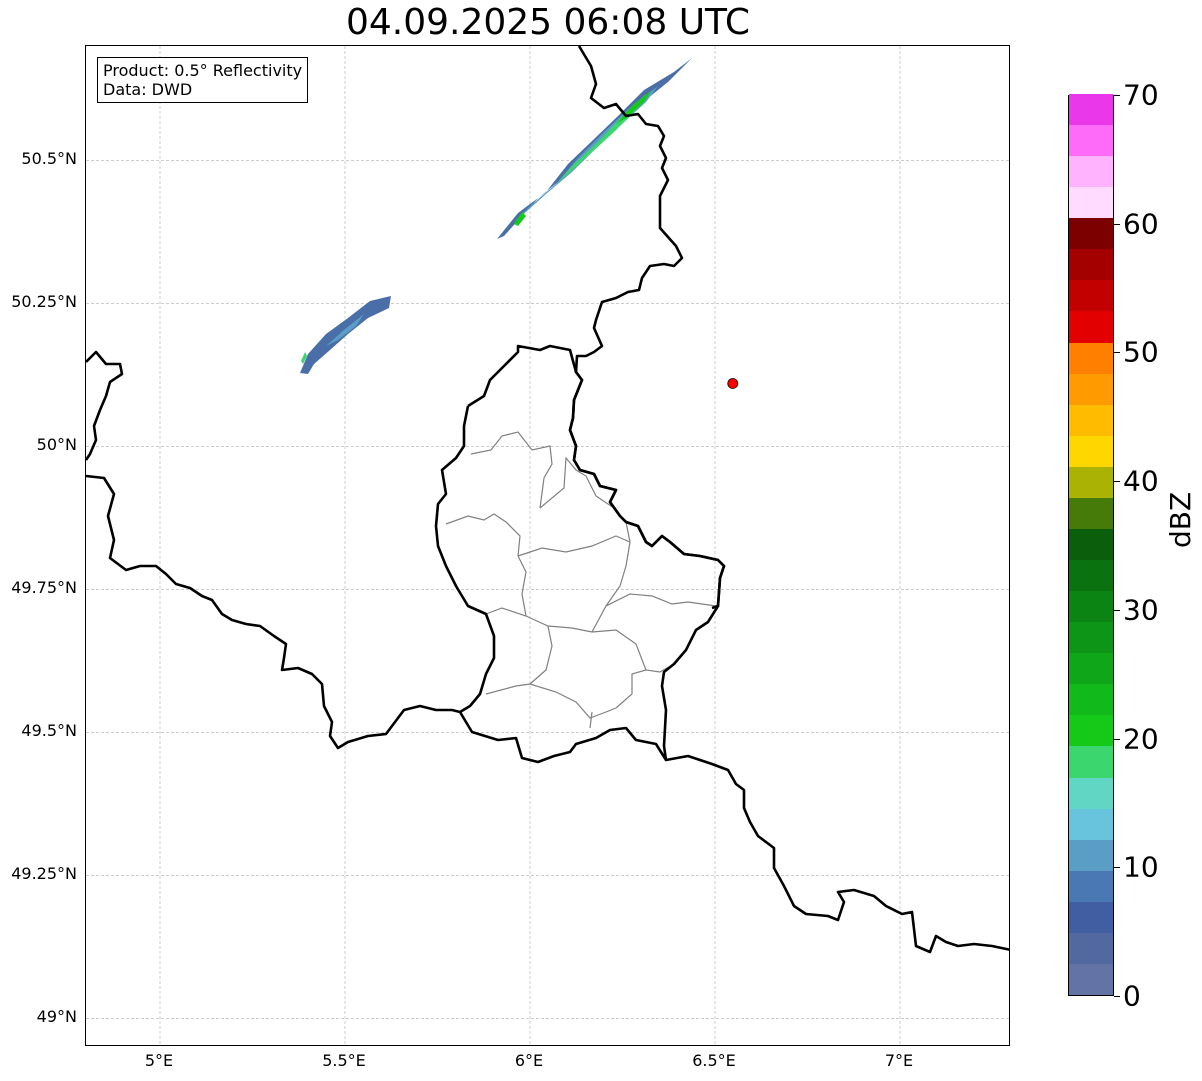 Image resolution: width=1202 pixels, height=1081 pixels. What do you see at coordinates (496, 216) in the screenshot?
I see `radar-echoes` at bounding box center [496, 216].